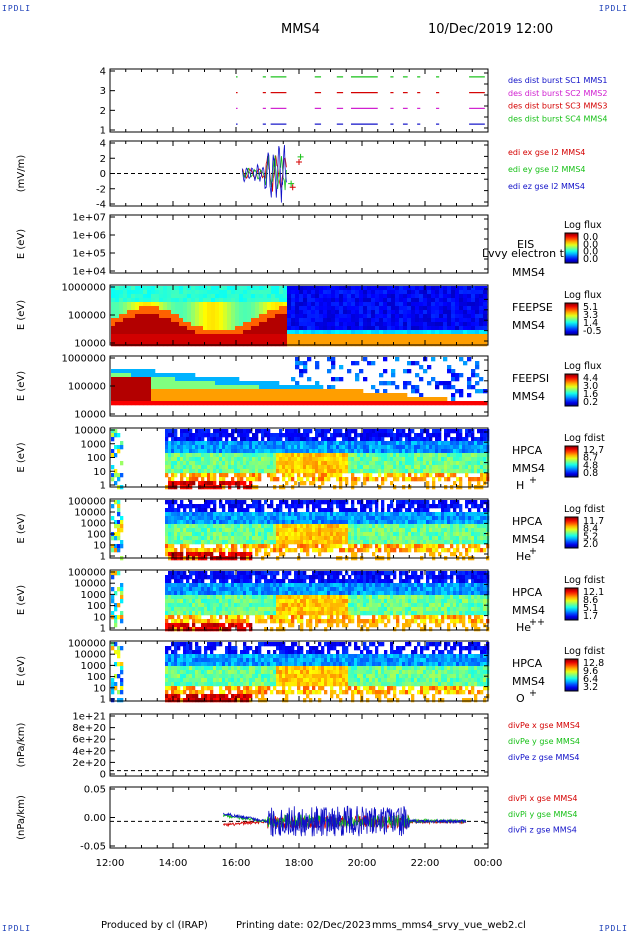 The width and height of the screenshot is (630, 934). I want to click on burst-panel-ytick-label: 2, so click(103, 111).